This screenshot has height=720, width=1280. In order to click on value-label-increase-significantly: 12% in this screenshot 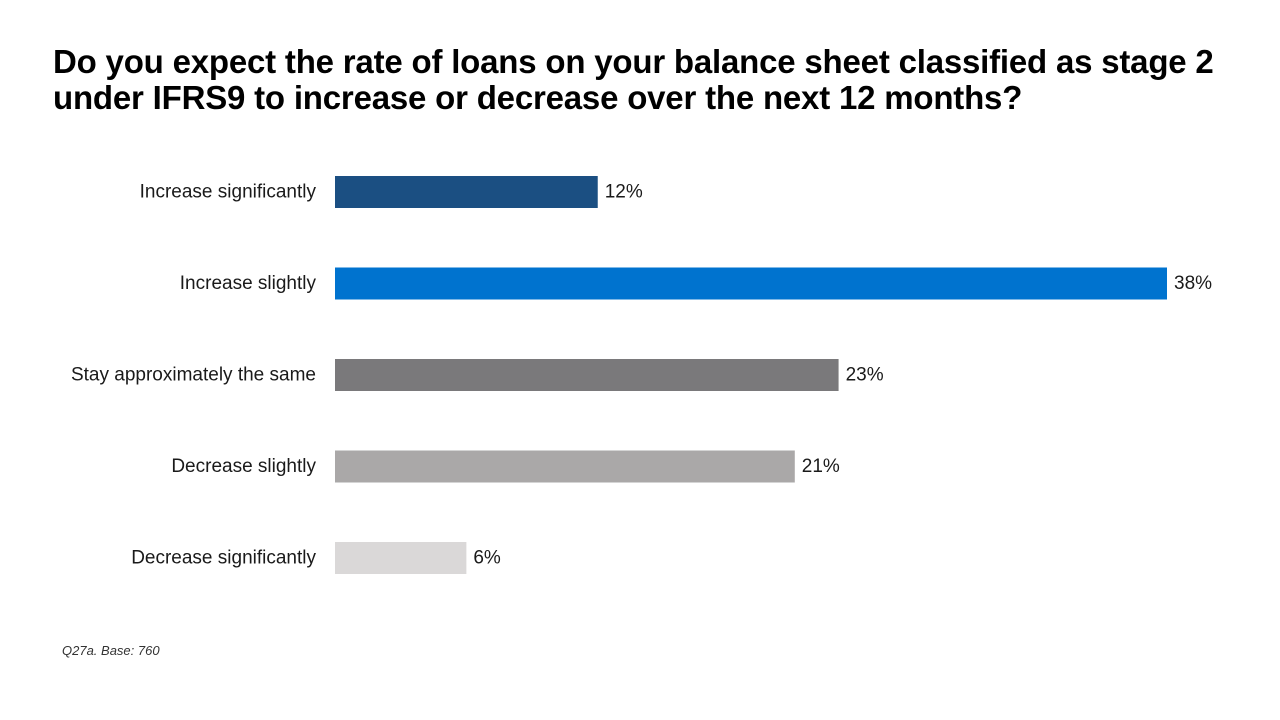, I will do `click(624, 192)`.